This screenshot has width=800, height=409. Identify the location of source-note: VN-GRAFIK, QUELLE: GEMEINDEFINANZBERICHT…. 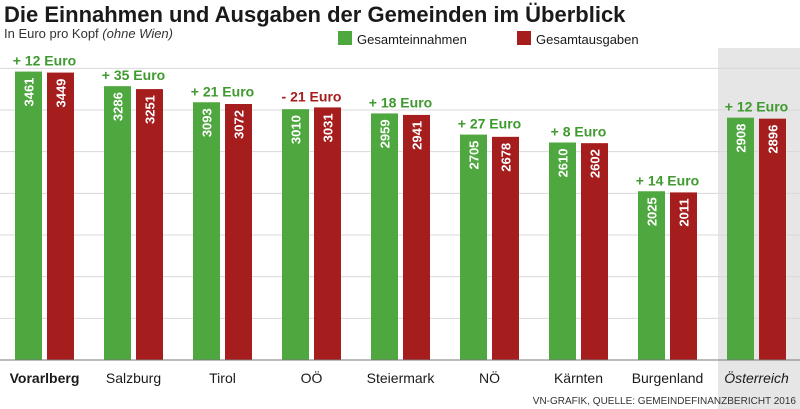
(665, 401).